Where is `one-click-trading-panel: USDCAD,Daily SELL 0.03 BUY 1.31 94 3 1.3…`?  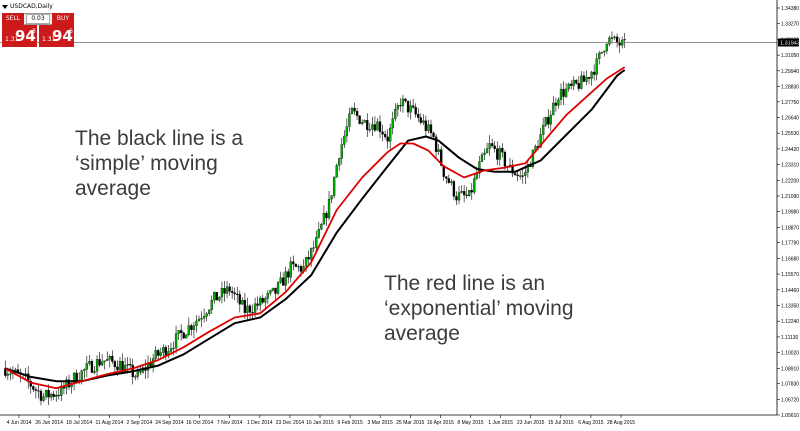 one-click-trading-panel: USDCAD,Daily SELL 0.03 BUY 1.31 94 3 1.3… is located at coordinates (68, 26).